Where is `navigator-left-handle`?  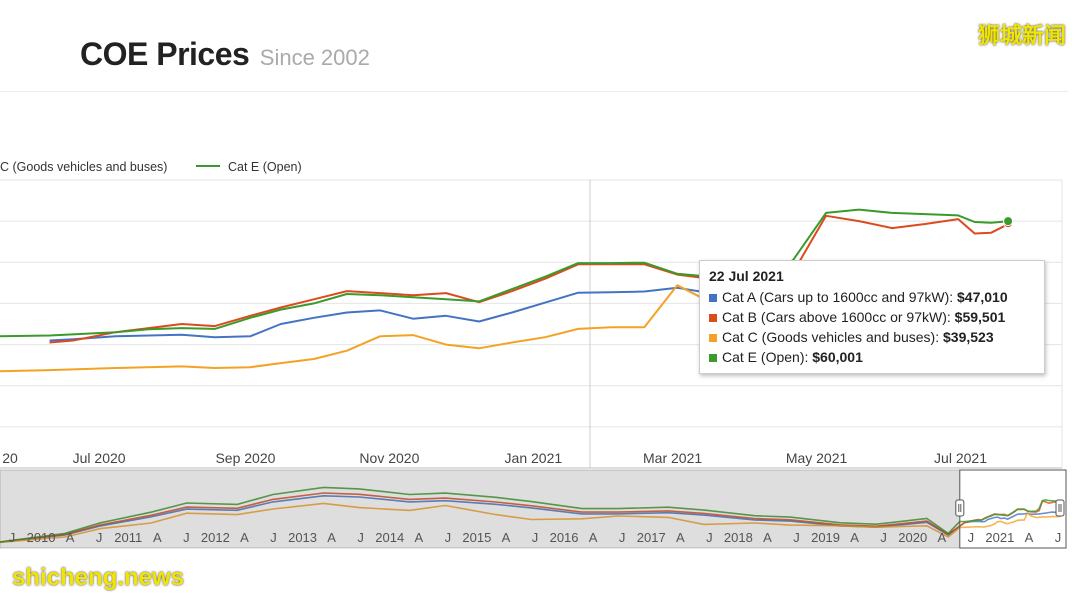
navigator-left-handle is located at coordinates (960, 508).